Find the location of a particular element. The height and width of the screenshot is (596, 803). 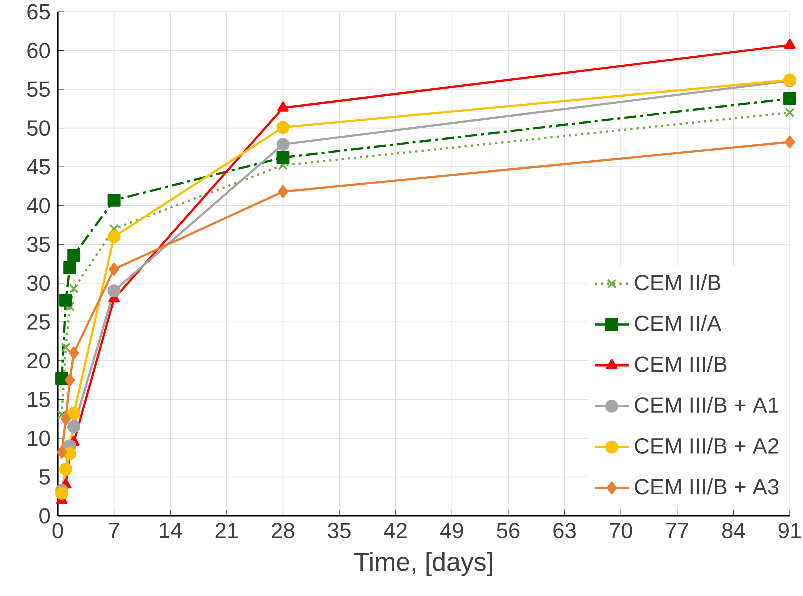

x-tick-label: 7 is located at coordinates (114, 530).